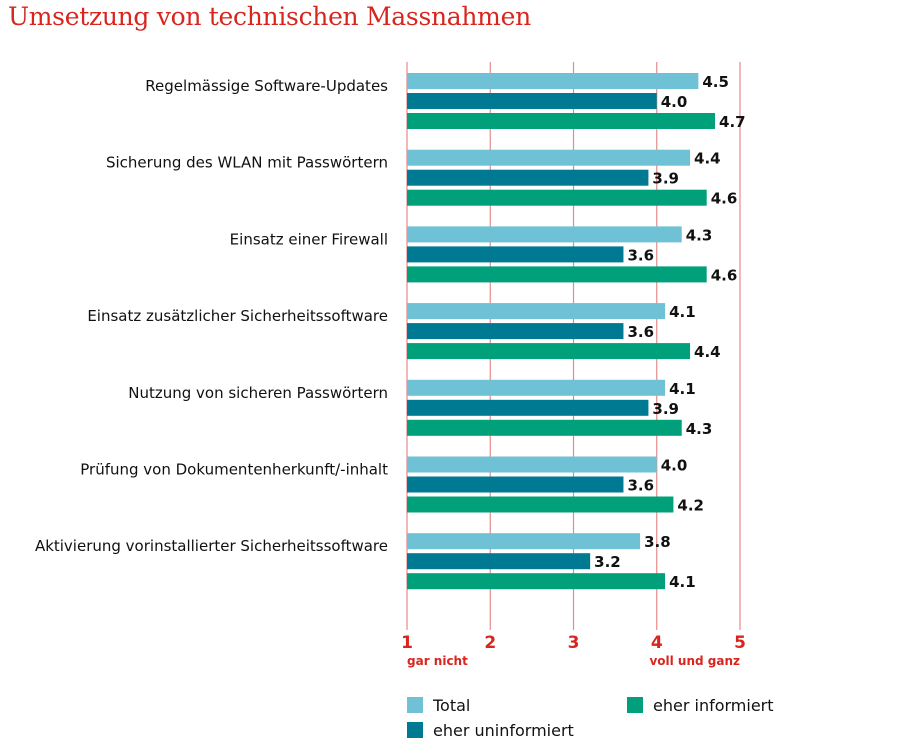 This screenshot has width=900, height=746. Describe the element at coordinates (694, 661) in the screenshot. I see `scale-anchor-high: voll und ganz` at that location.